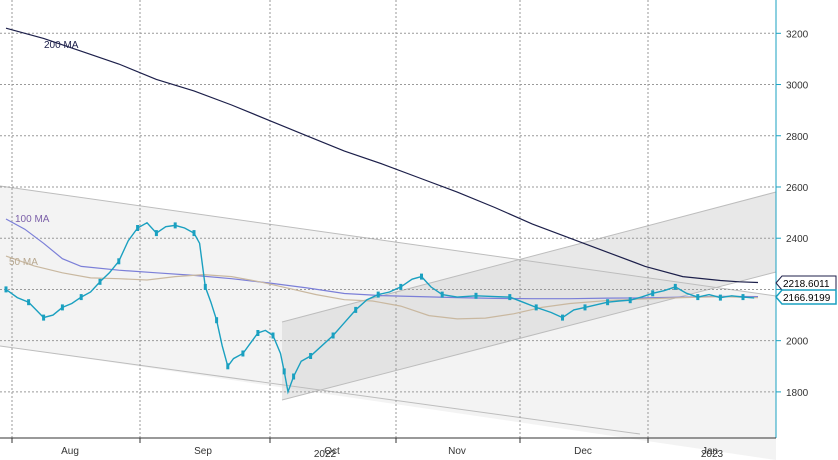  Describe the element at coordinates (367, 449) in the screenshot. I see `x-axis: Aug Sep Oct Nov Dec Jan 2022 2023` at that location.